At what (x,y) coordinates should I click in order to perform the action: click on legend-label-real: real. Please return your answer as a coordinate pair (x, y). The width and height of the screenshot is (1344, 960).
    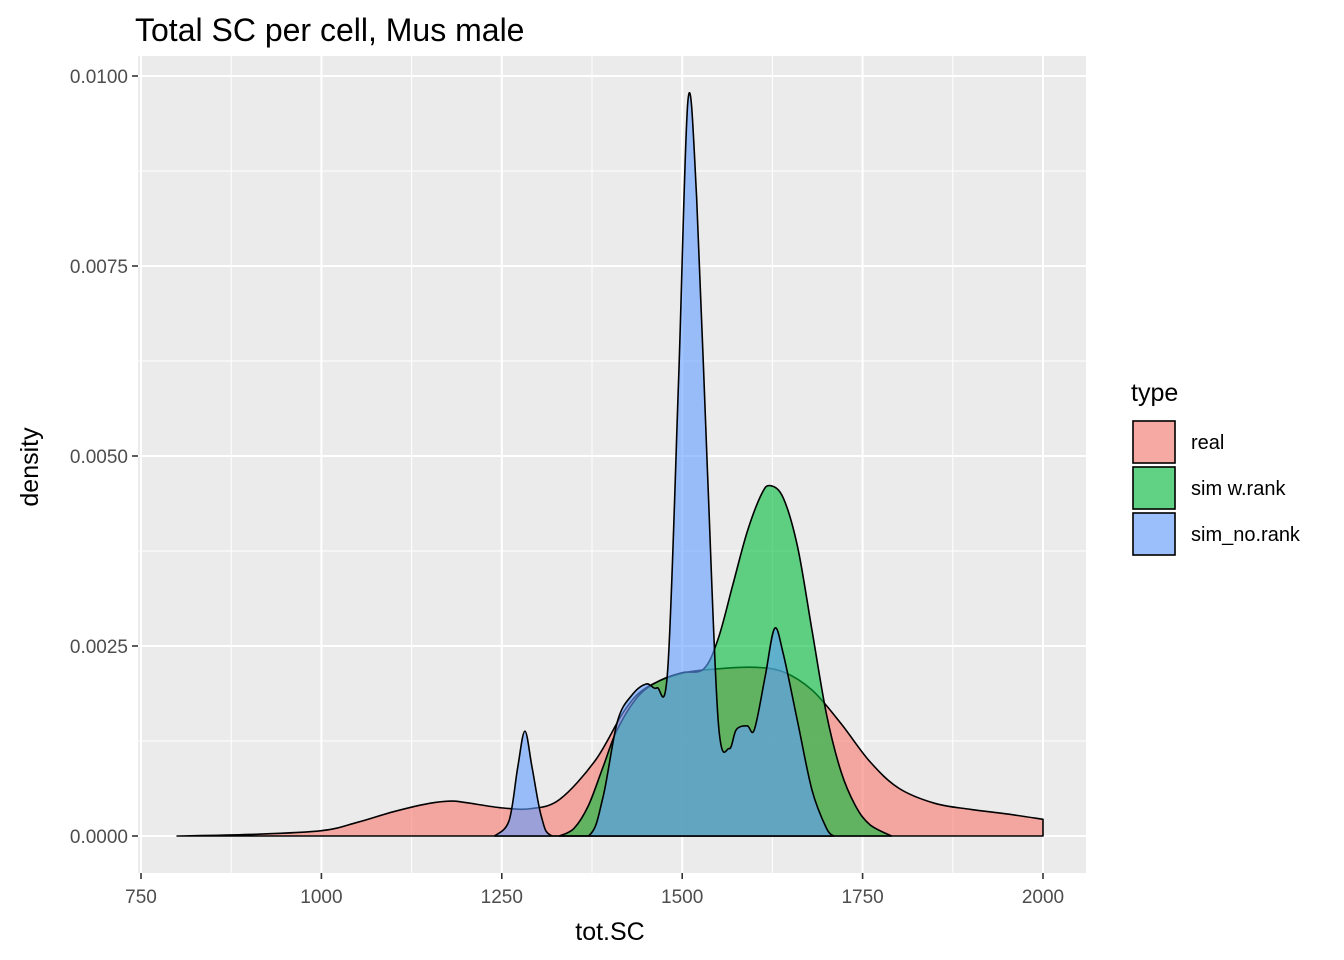
    Looking at the image, I should click on (1207, 443).